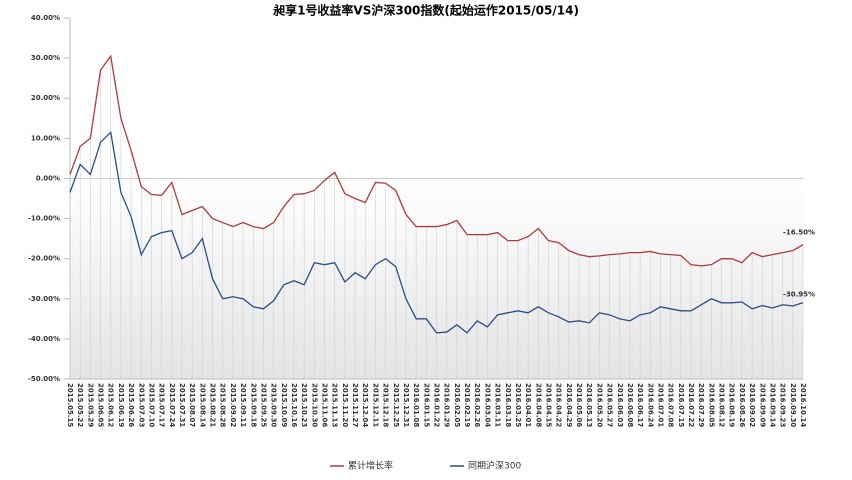 The image size is (852, 480). Describe the element at coordinates (569, 405) in the screenshot. I see `x-tick-label: 2016.04.29` at that location.